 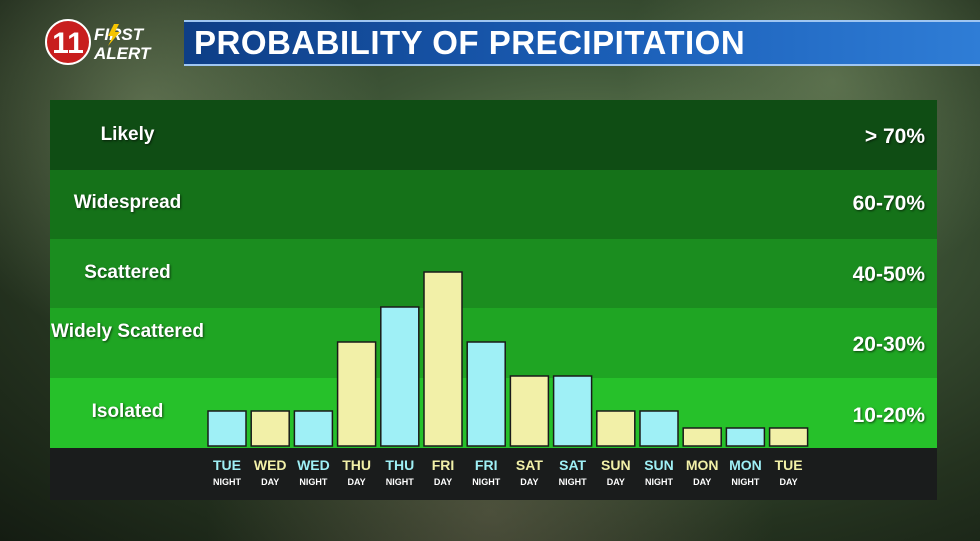 I want to click on bar-sun-day, so click(x=616, y=428).